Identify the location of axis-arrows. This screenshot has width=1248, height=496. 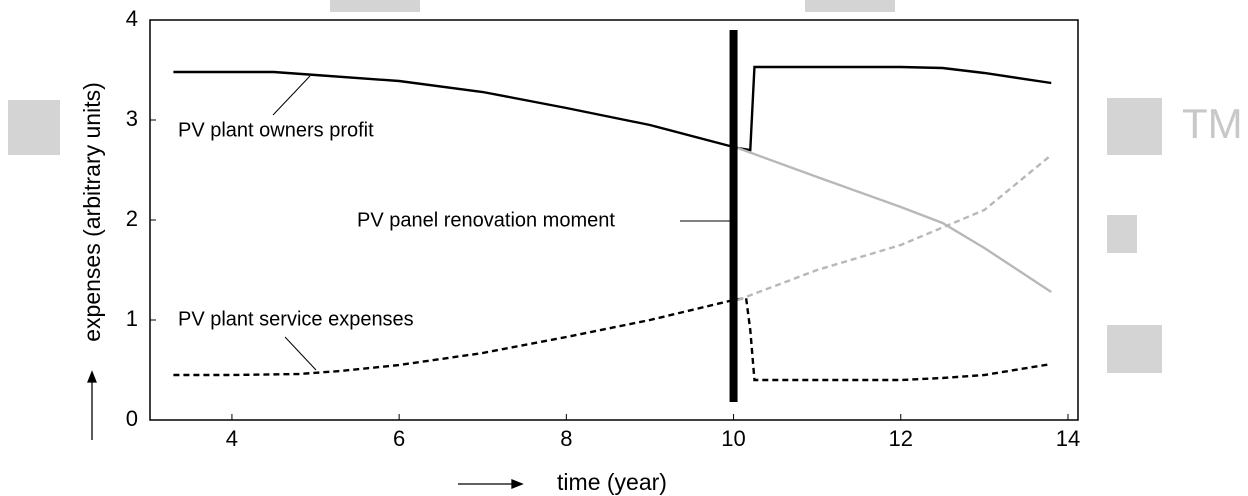
(305, 429).